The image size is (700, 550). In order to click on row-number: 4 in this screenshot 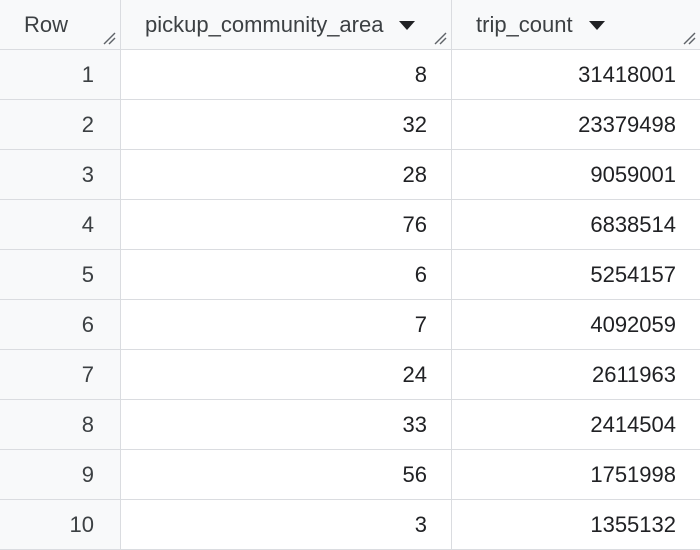, I will do `click(60, 224)`.